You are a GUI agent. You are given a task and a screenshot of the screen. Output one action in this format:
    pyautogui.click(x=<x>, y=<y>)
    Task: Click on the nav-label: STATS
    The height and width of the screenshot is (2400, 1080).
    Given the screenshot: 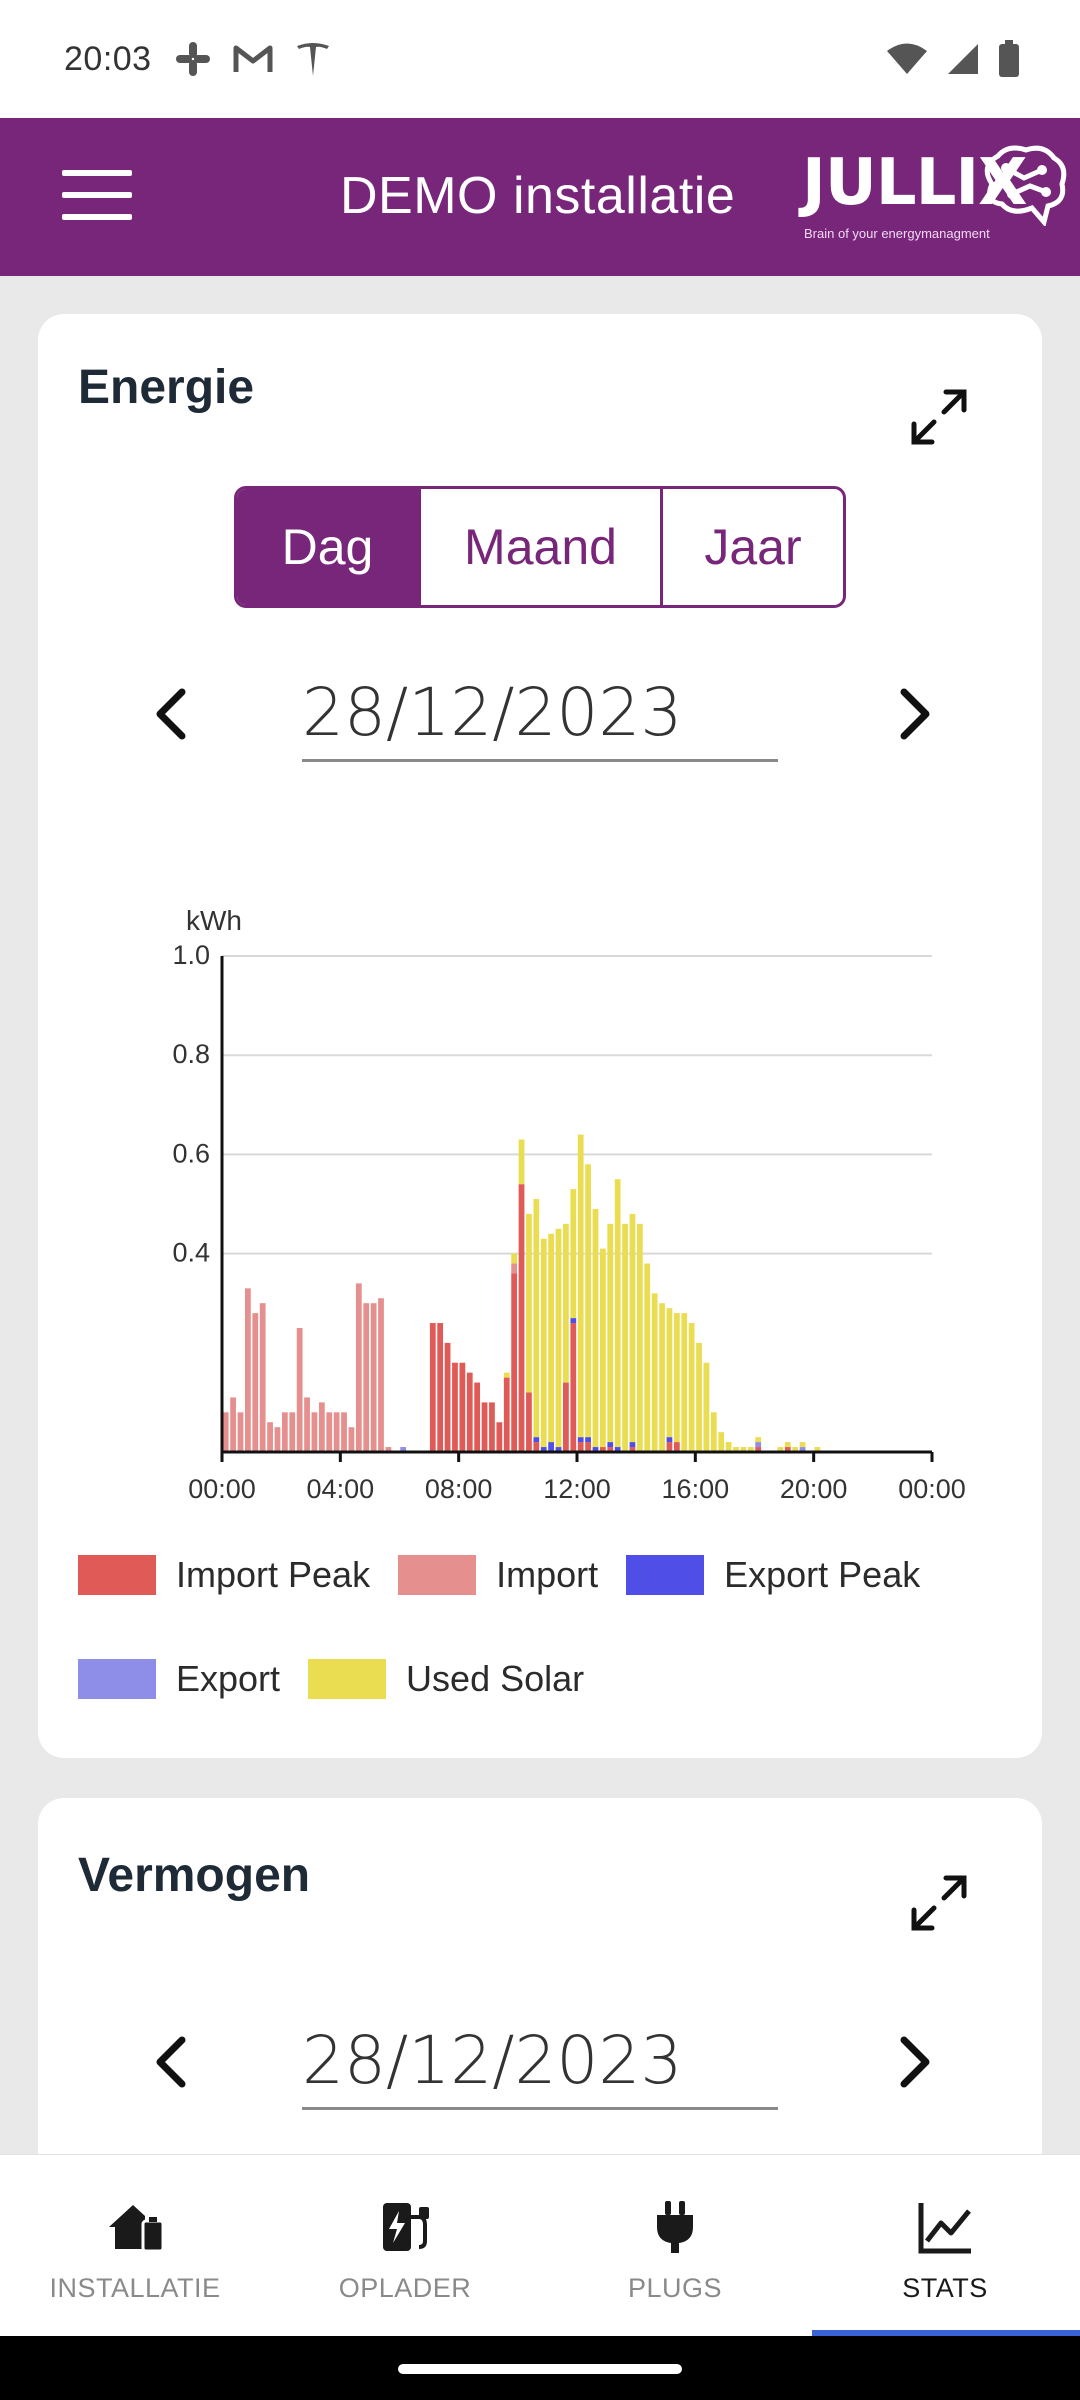 What is the action you would take?
    pyautogui.click(x=945, y=2288)
    